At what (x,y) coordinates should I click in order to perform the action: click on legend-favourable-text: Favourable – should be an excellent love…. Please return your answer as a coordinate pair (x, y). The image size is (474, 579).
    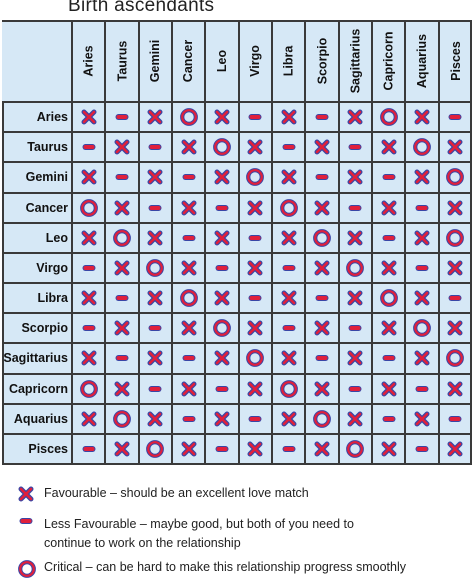
    Looking at the image, I should click on (176, 493).